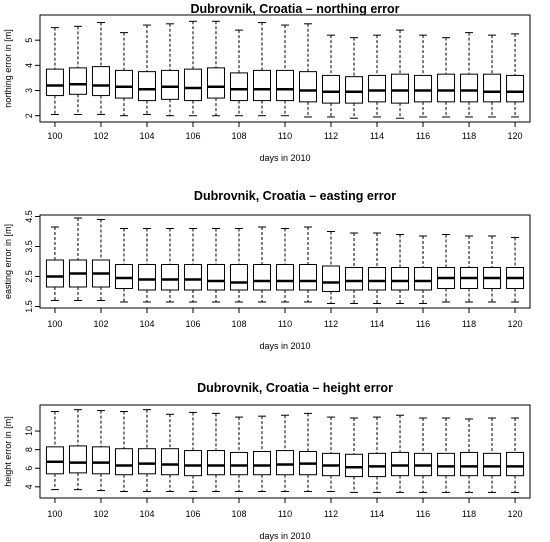 This screenshot has width=550, height=542. I want to click on chart-title: Dubrovnik, Croatia – easting error, so click(295, 196).